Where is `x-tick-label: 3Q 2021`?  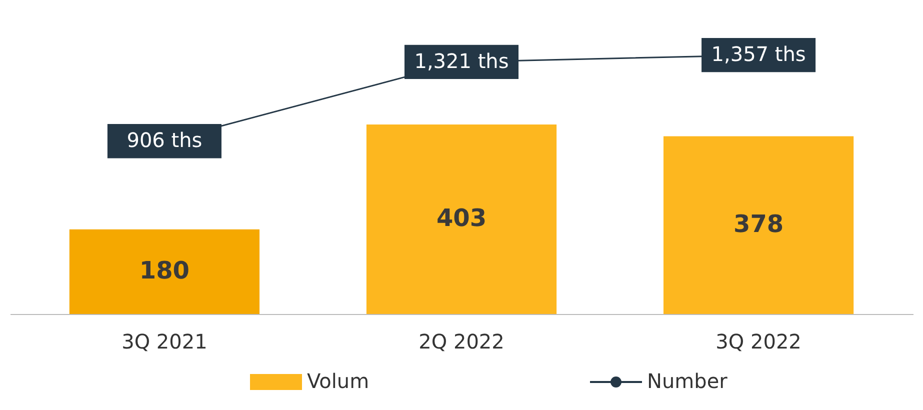 x-tick-label: 3Q 2021 is located at coordinates (165, 342).